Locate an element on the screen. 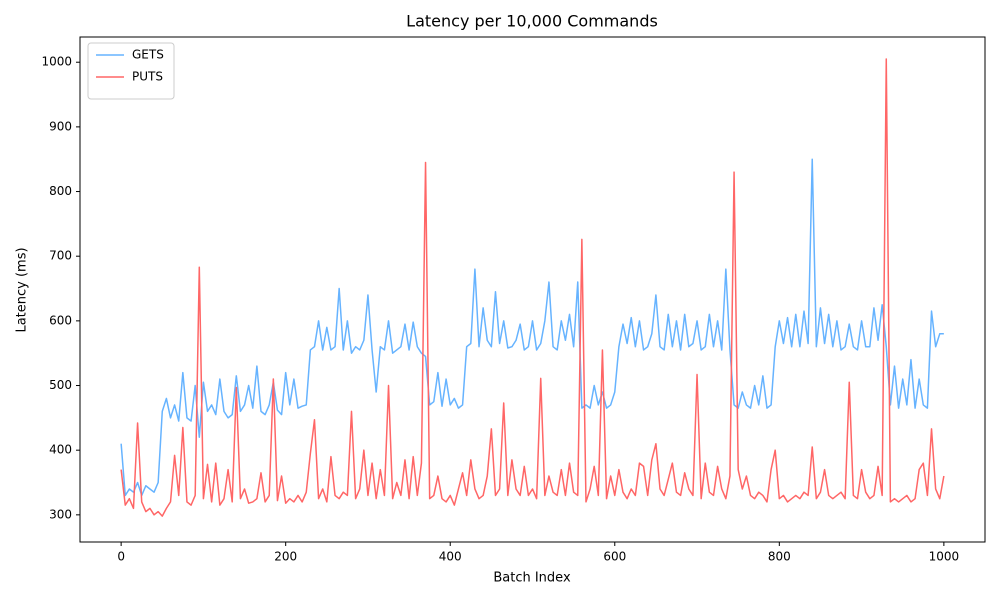 Image resolution: width=1000 pixels, height=600 pixels. legend: GETS PUTS is located at coordinates (131, 71).